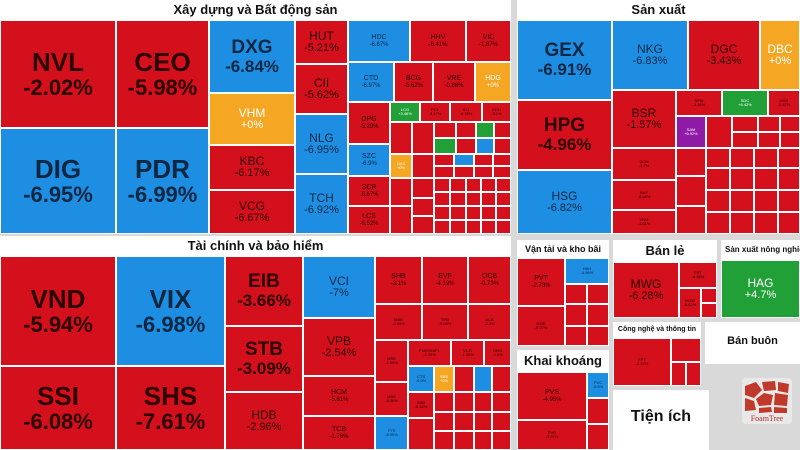 This screenshot has width=800, height=450. Describe the element at coordinates (644, 195) in the screenshot. I see `stock-tile: BAF -6.68%` at that location.